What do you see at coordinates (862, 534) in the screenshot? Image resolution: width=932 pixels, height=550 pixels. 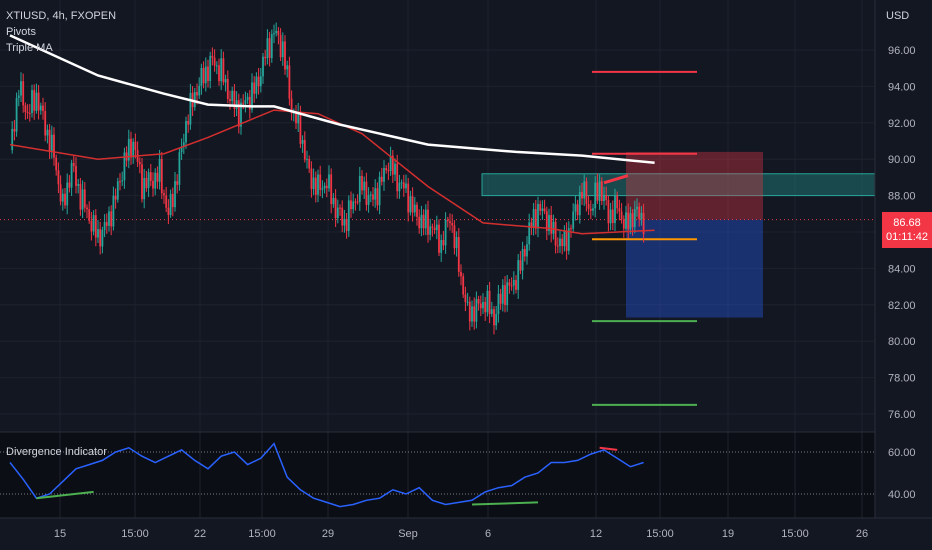 I see `x-tick-label: 26` at bounding box center [862, 534].